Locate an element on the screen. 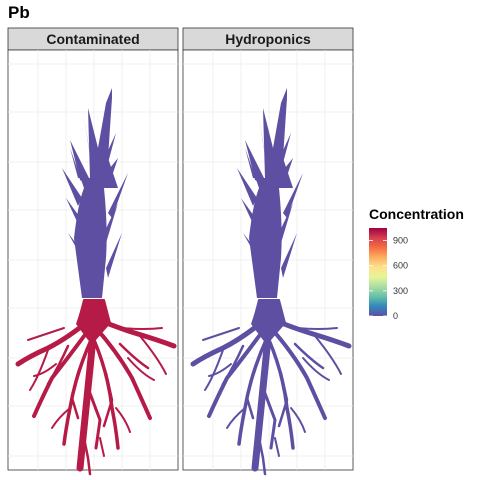 Image resolution: width=480 pixels, height=480 pixels. legend-tick-label: 300 is located at coordinates (400, 291).